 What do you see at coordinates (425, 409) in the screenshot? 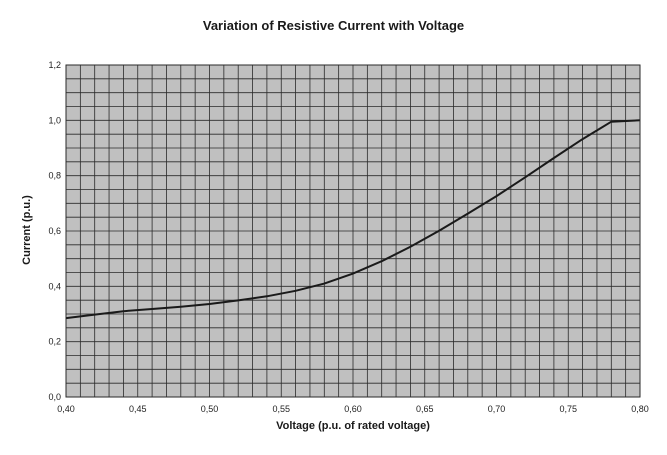
I see `x-tick-label: 0,65` at bounding box center [425, 409].